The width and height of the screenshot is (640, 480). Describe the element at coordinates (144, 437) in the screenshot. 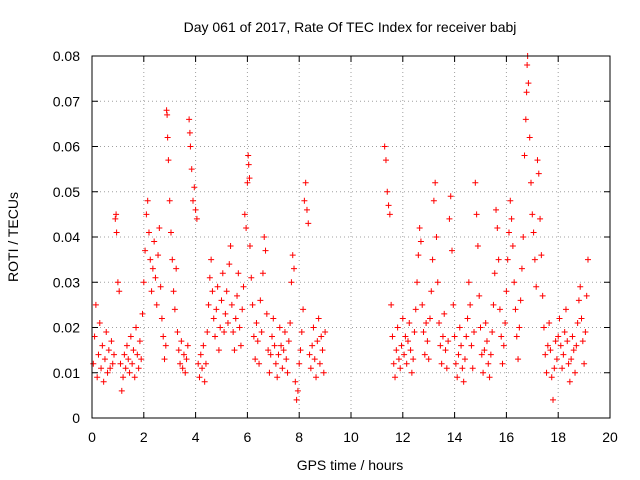

I see `x-tick-label: 2` at that location.